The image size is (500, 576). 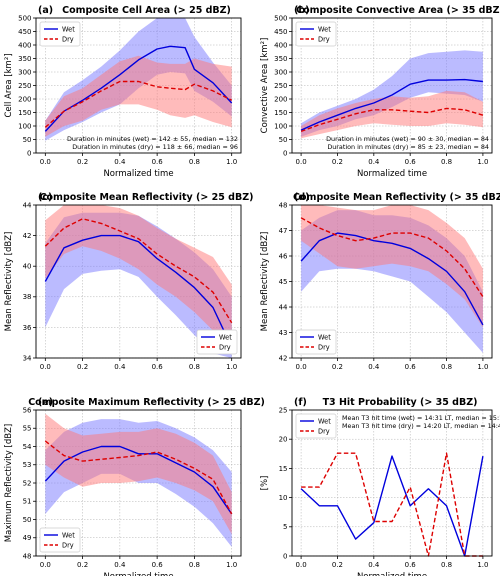 I want to click on y-tick-label: 40, so click(x=27, y=267).